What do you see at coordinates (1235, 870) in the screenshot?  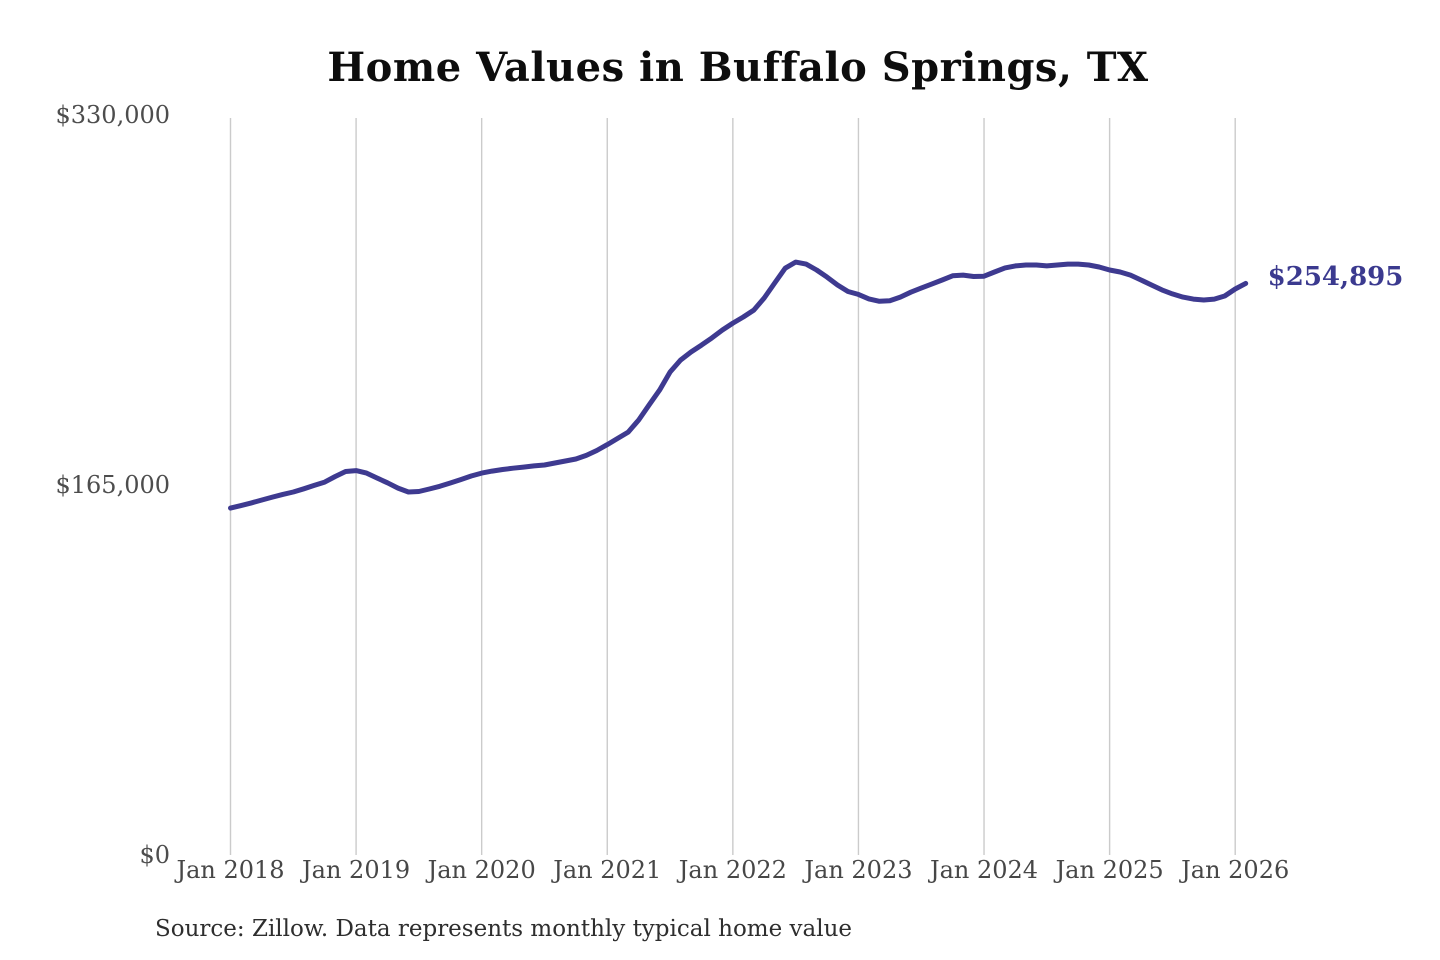 I see `x-axis-tick-jan-2026: Jan 2026` at bounding box center [1235, 870].